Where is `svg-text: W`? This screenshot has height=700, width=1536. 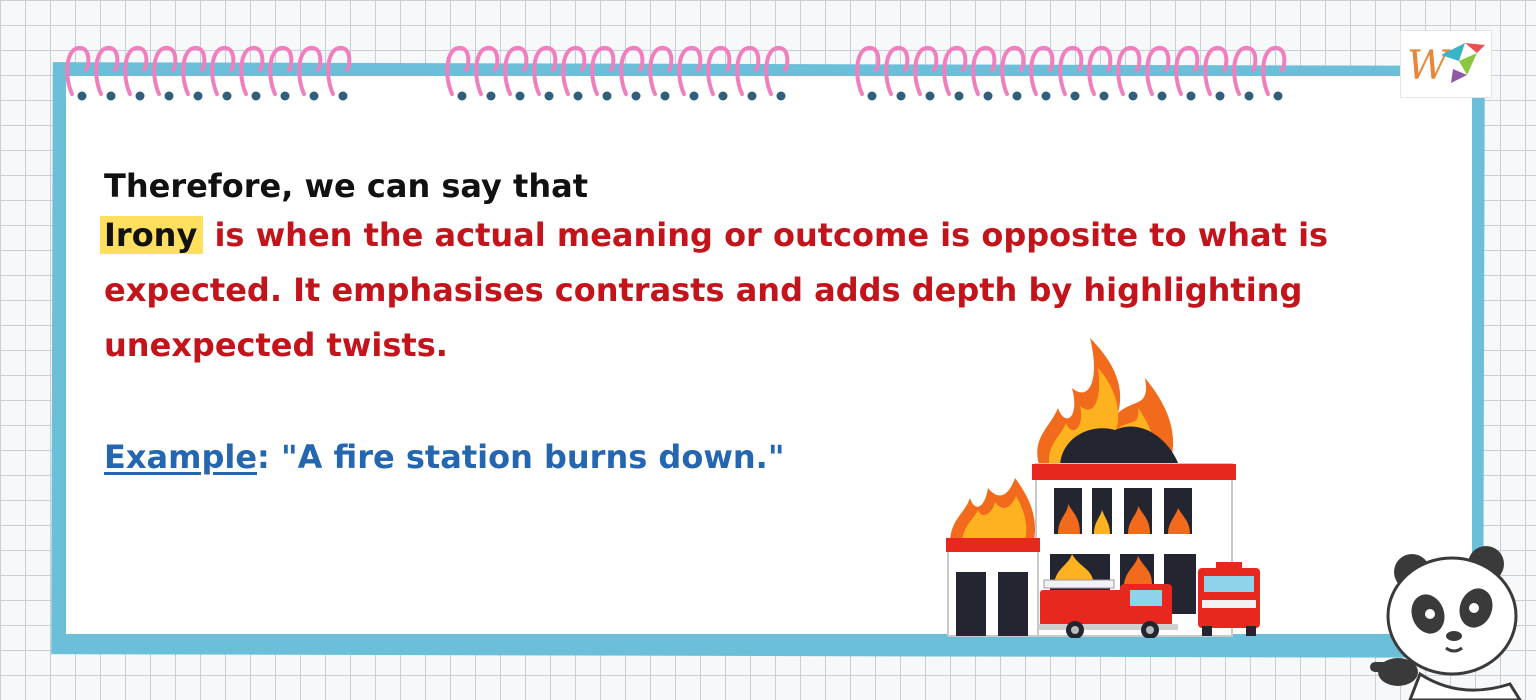 svg-text: W is located at coordinates (1429, 66).